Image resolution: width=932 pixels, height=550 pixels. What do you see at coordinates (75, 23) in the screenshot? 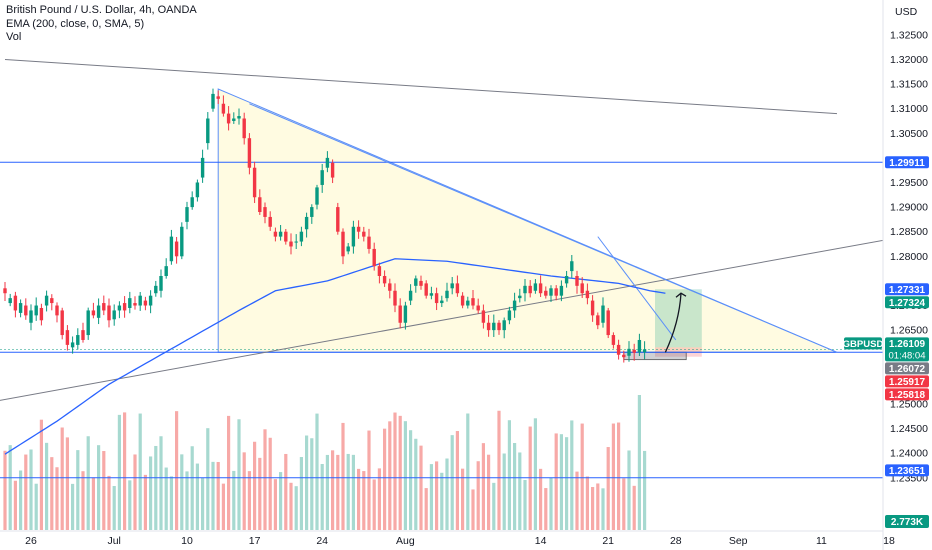
I see `ema-indicator-label: EMA (200, close, 0, SMA, 5)` at bounding box center [75, 23].